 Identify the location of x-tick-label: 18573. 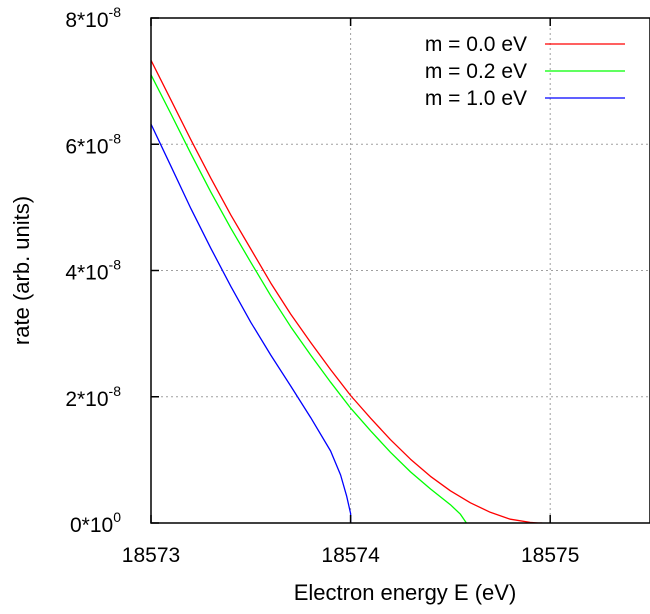
(151, 555).